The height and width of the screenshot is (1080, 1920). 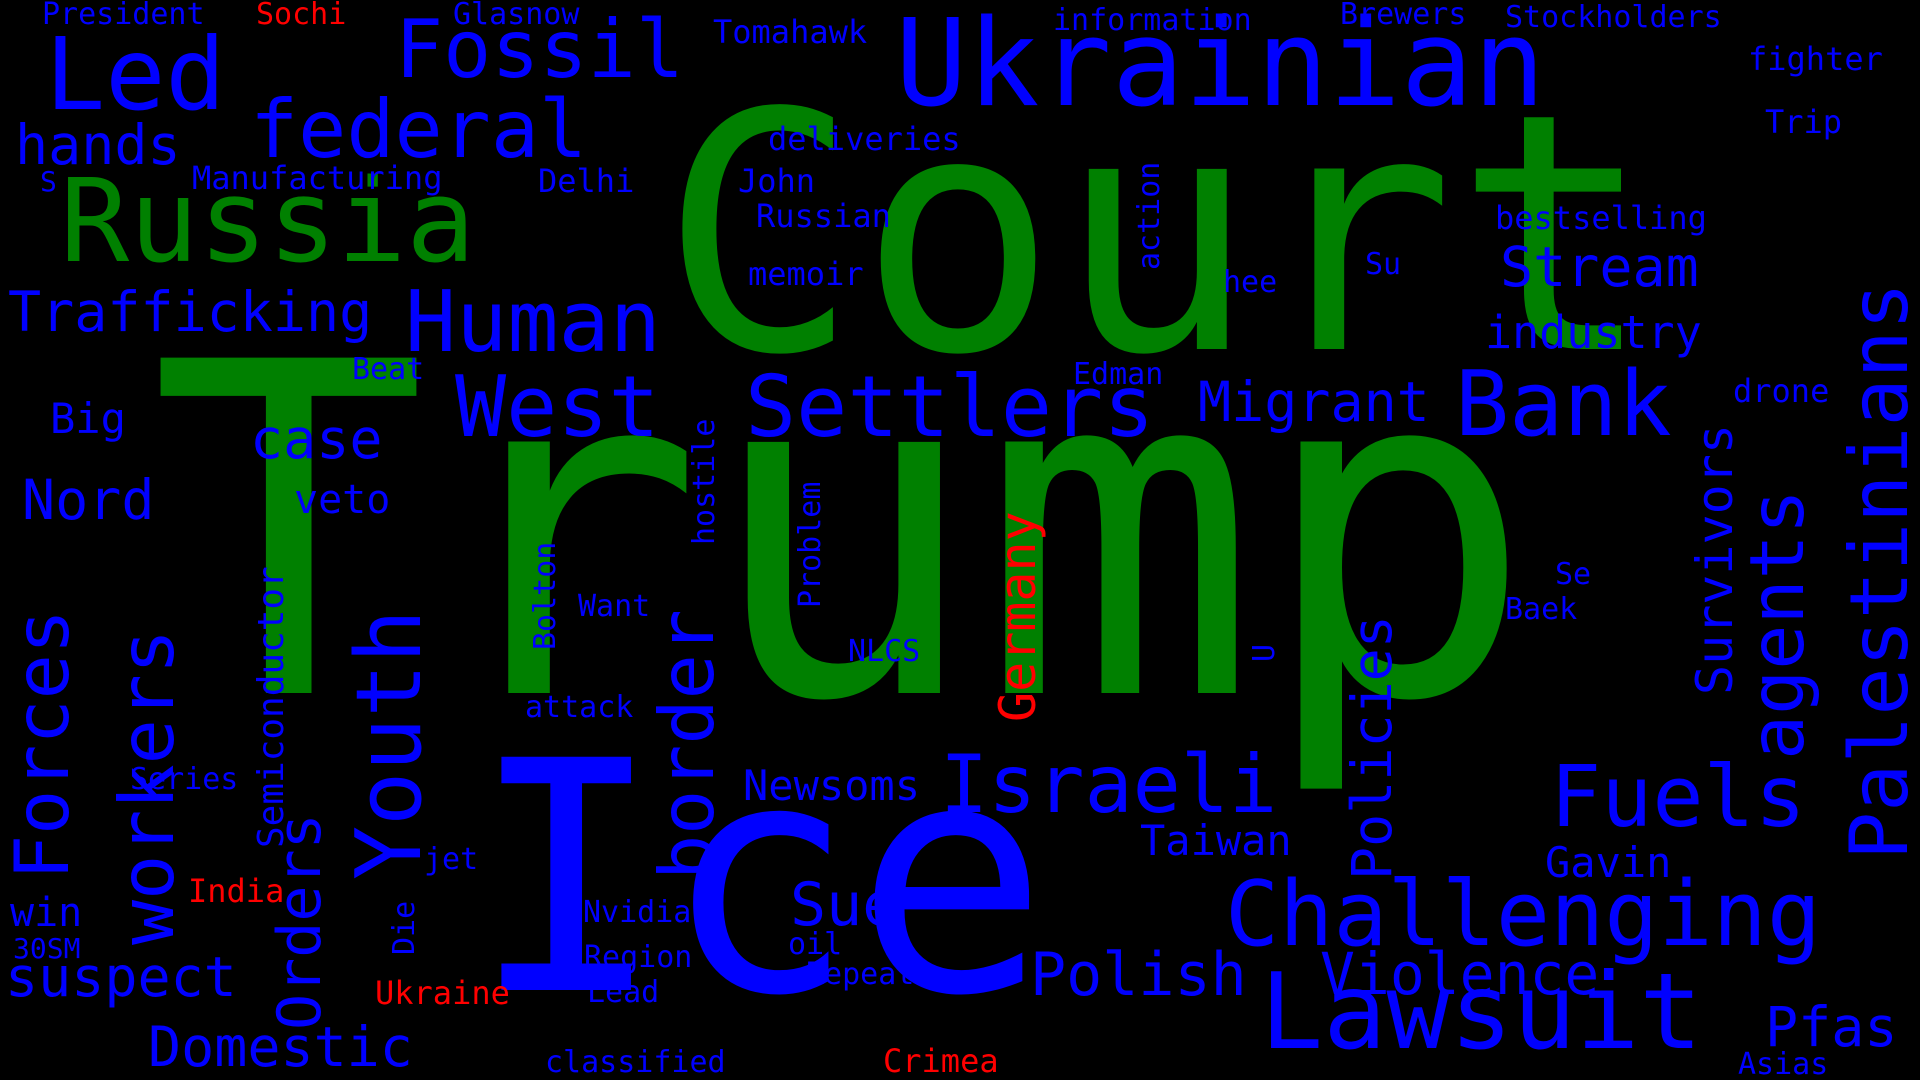 What do you see at coordinates (539, 49) in the screenshot?
I see `word-fossil: Fossil` at bounding box center [539, 49].